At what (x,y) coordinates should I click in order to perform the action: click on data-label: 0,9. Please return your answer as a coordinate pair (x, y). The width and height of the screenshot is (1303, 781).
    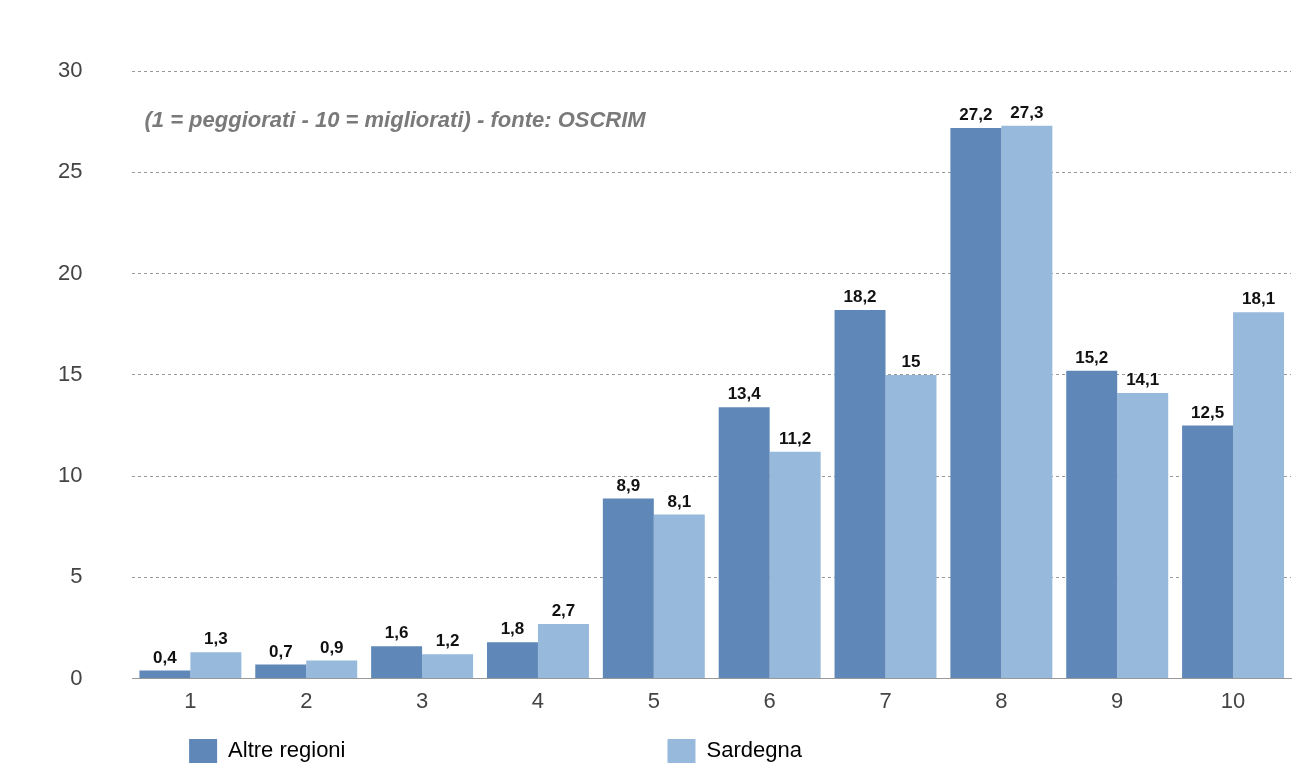
    Looking at the image, I should click on (331, 647).